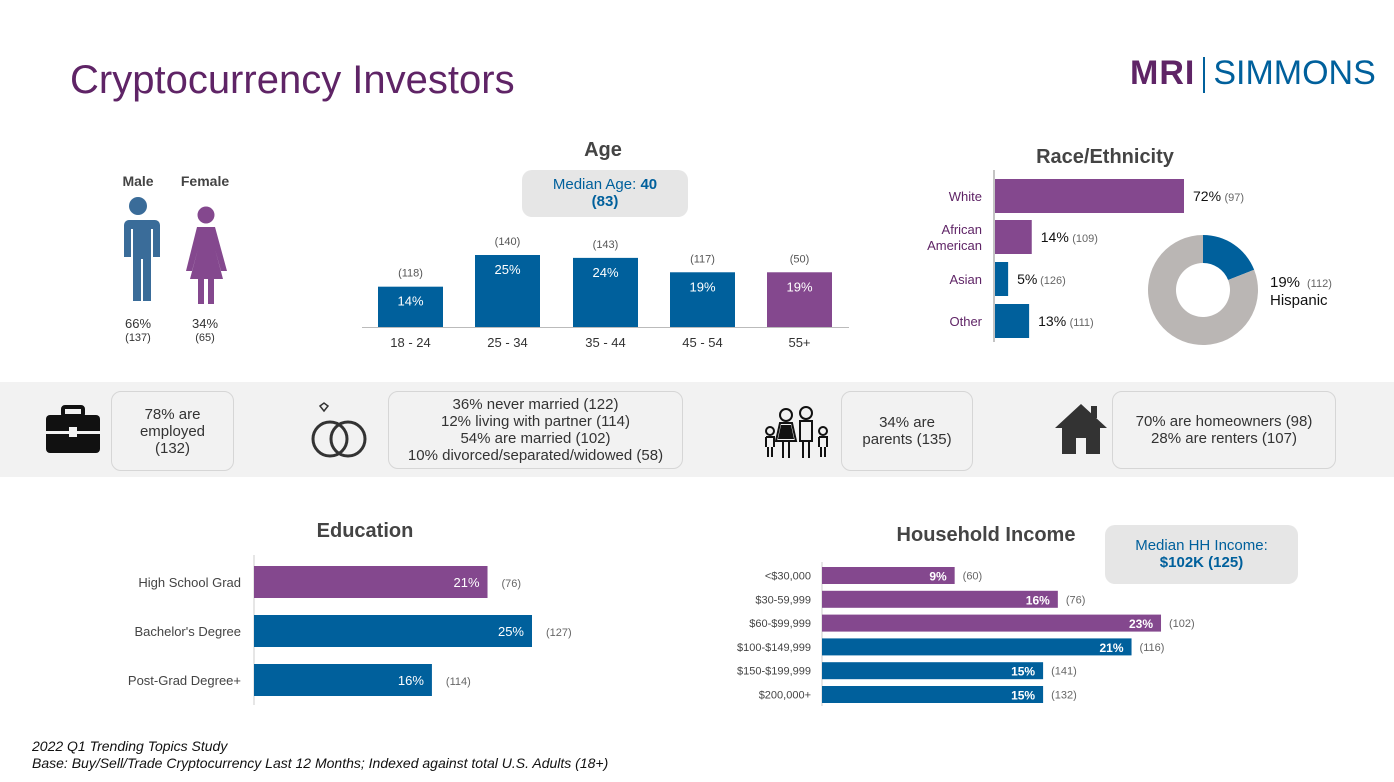  What do you see at coordinates (365, 531) in the screenshot?
I see `education-title: Education` at bounding box center [365, 531].